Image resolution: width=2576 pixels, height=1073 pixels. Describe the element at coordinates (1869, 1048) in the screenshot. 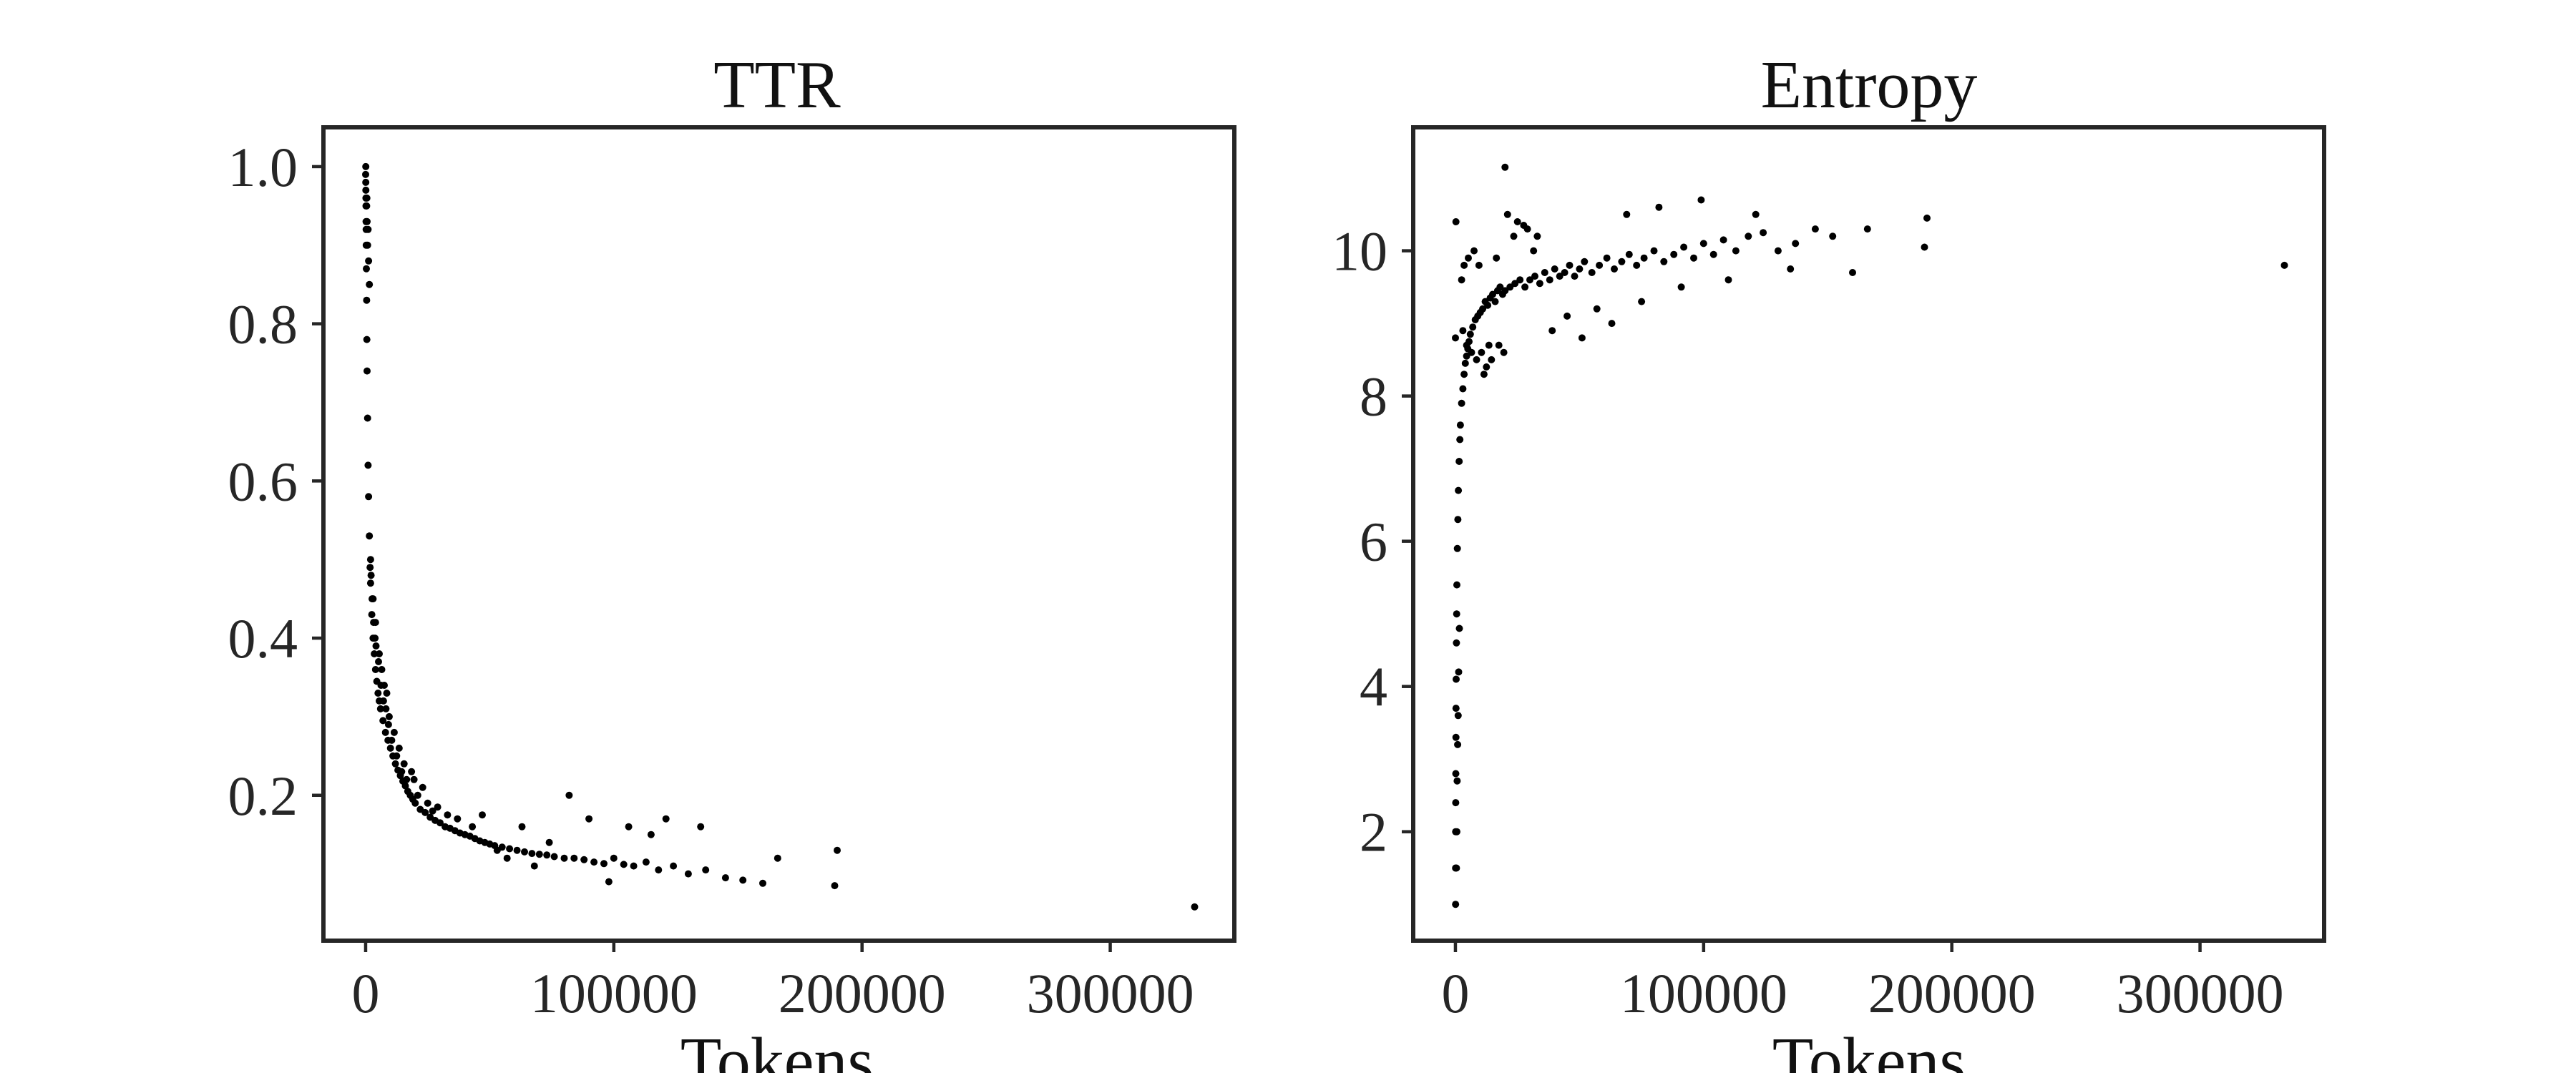

I see `entropy-x-axis-label: Tokens` at that location.